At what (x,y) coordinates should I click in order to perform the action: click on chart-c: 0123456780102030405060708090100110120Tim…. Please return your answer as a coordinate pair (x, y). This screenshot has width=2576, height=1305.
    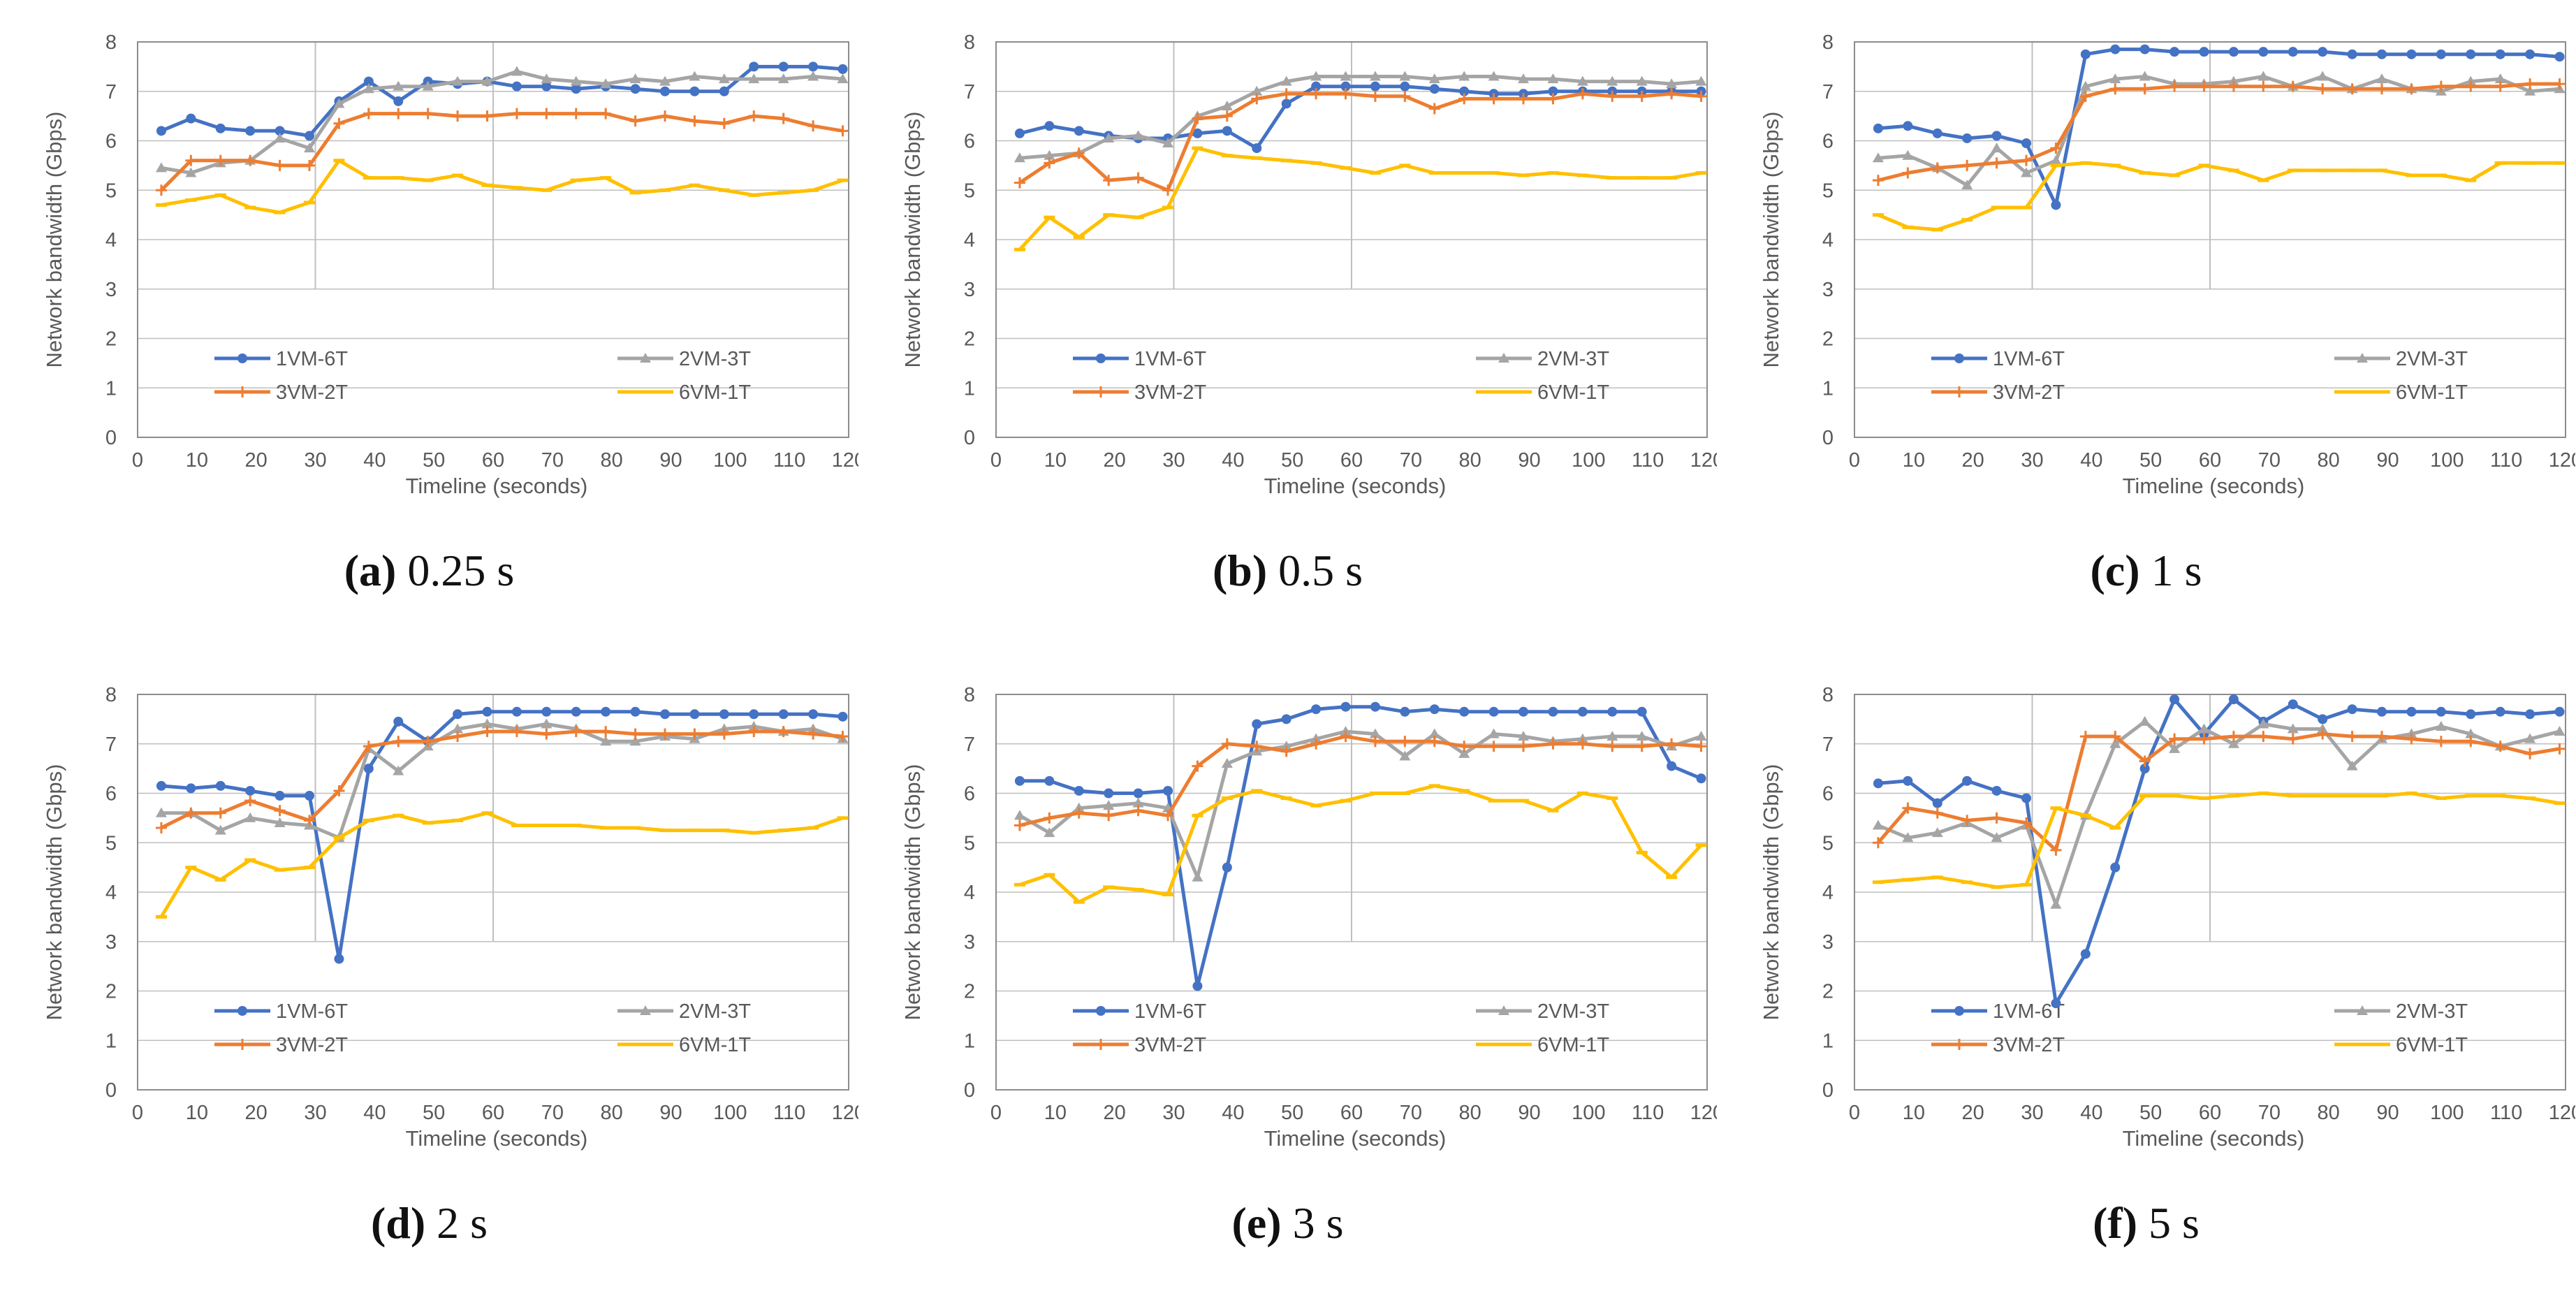
    Looking at the image, I should click on (2167, 264).